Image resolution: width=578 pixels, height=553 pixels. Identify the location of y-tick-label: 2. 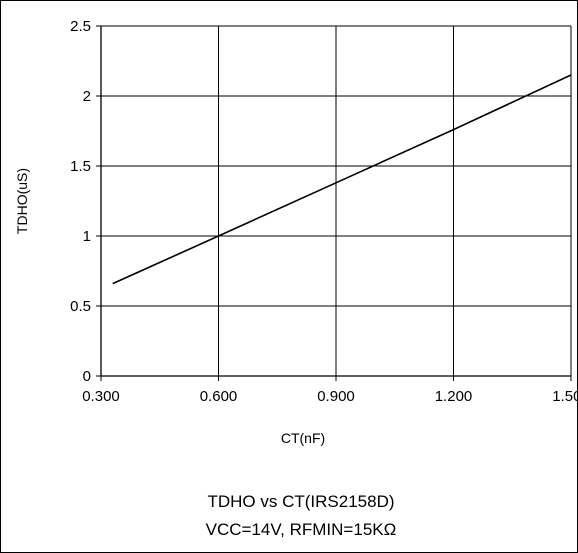
(87, 96).